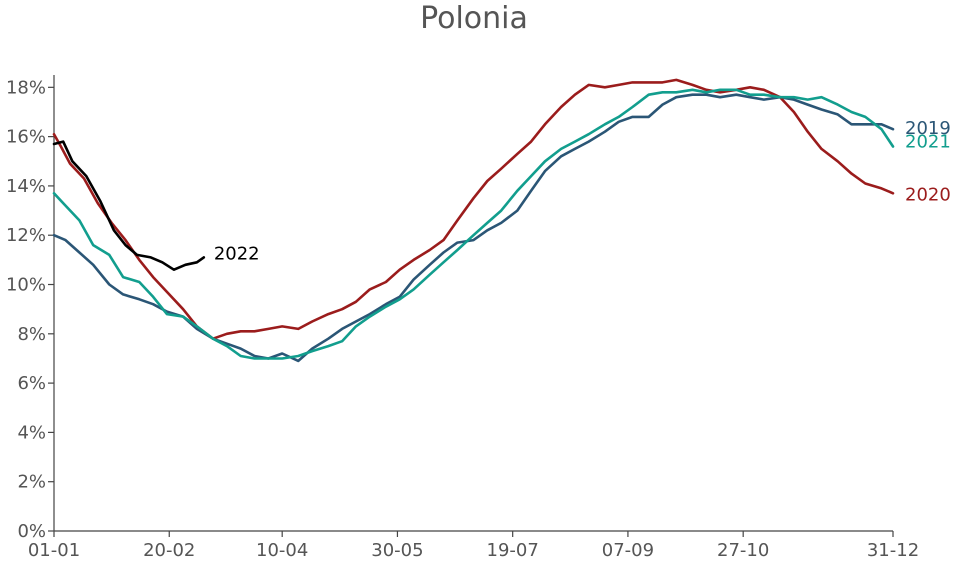 This screenshot has height=564, width=954. I want to click on y-tick-label: 0%, so click(31, 531).